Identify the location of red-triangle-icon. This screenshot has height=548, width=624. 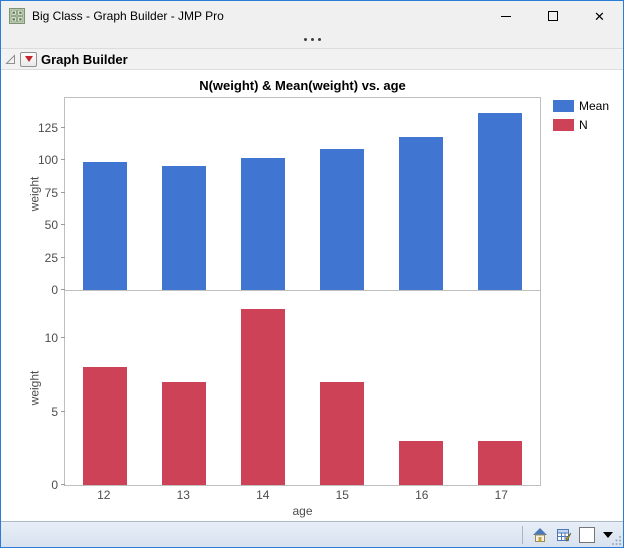
(28, 59).